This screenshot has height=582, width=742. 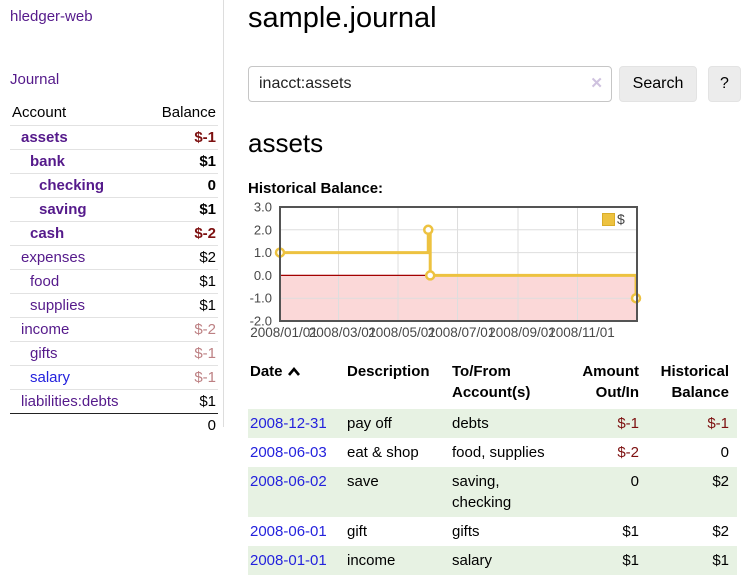 I want to click on transaction-row: 2008-06-02 save saving, checking 0 $2, so click(x=492, y=492).